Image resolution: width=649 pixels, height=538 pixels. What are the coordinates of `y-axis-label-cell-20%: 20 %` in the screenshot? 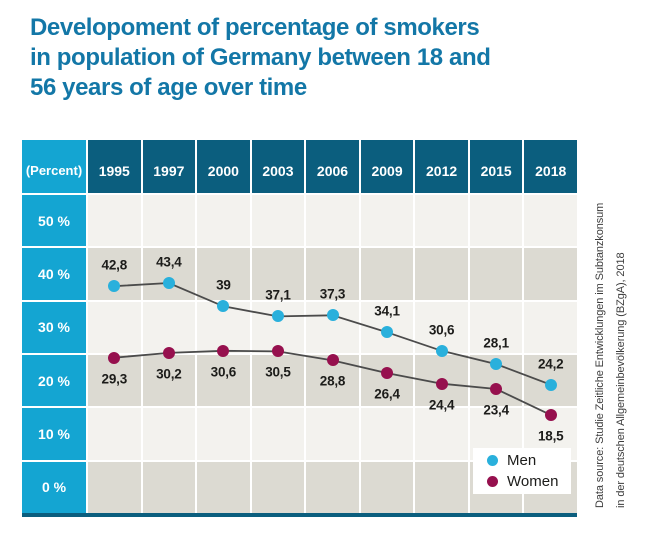 It's located at (54, 380).